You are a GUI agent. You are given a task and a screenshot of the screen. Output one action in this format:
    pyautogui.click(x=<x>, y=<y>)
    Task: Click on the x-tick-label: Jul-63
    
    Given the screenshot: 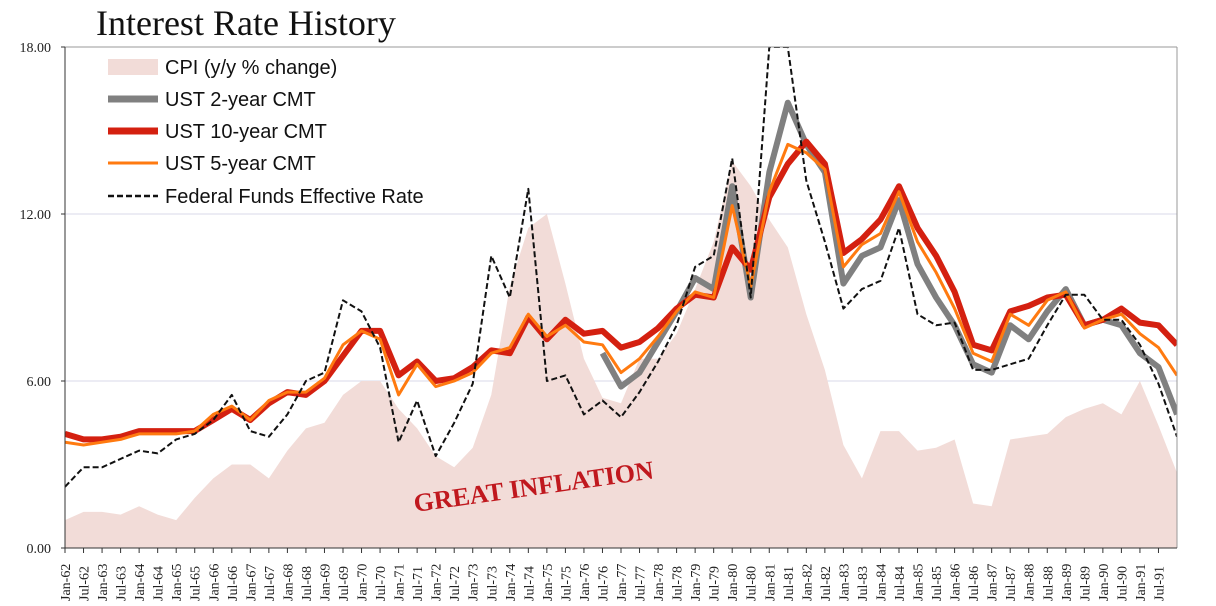 What is the action you would take?
    pyautogui.click(x=122, y=583)
    